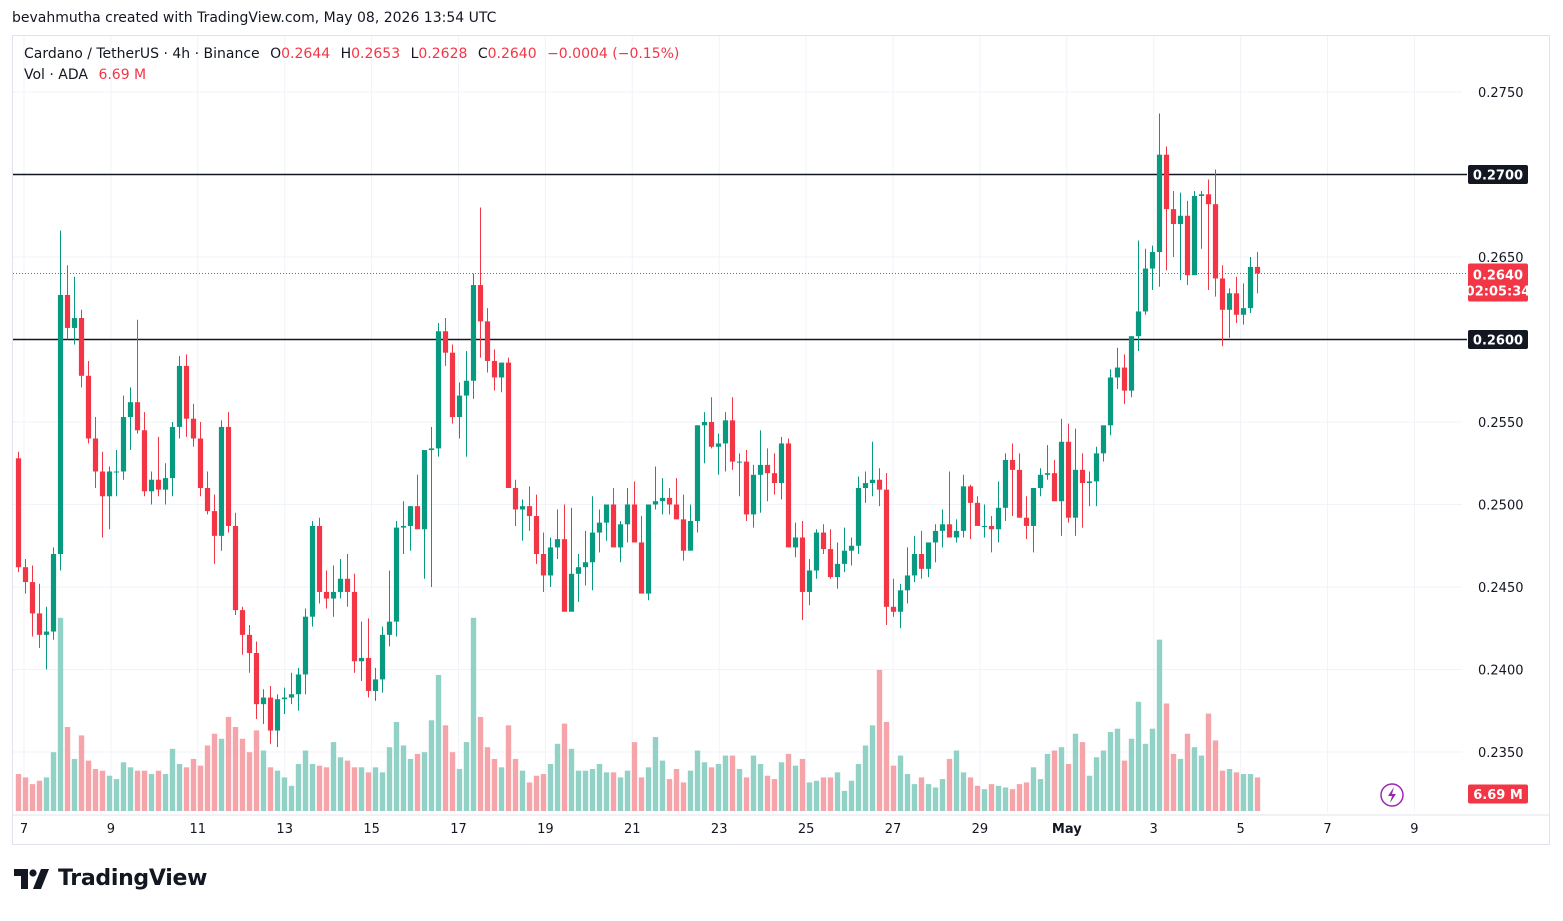 This screenshot has height=921, width=1563. Describe the element at coordinates (24, 829) in the screenshot. I see `time-tick-label: 7` at that location.